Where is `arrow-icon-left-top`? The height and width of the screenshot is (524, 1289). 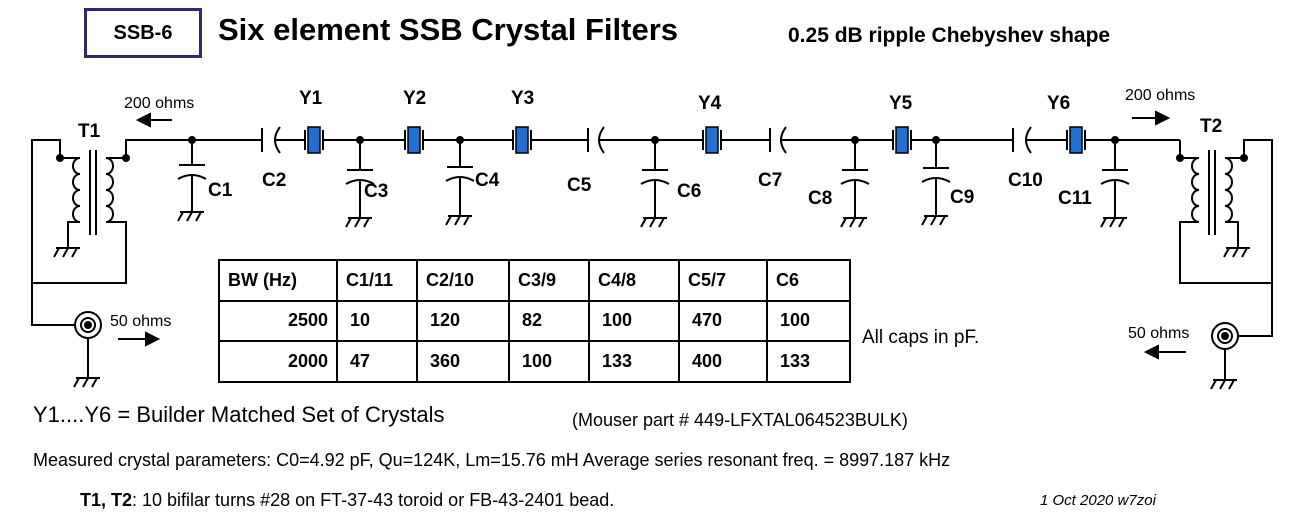
arrow-icon-left-top is located at coordinates (153, 120).